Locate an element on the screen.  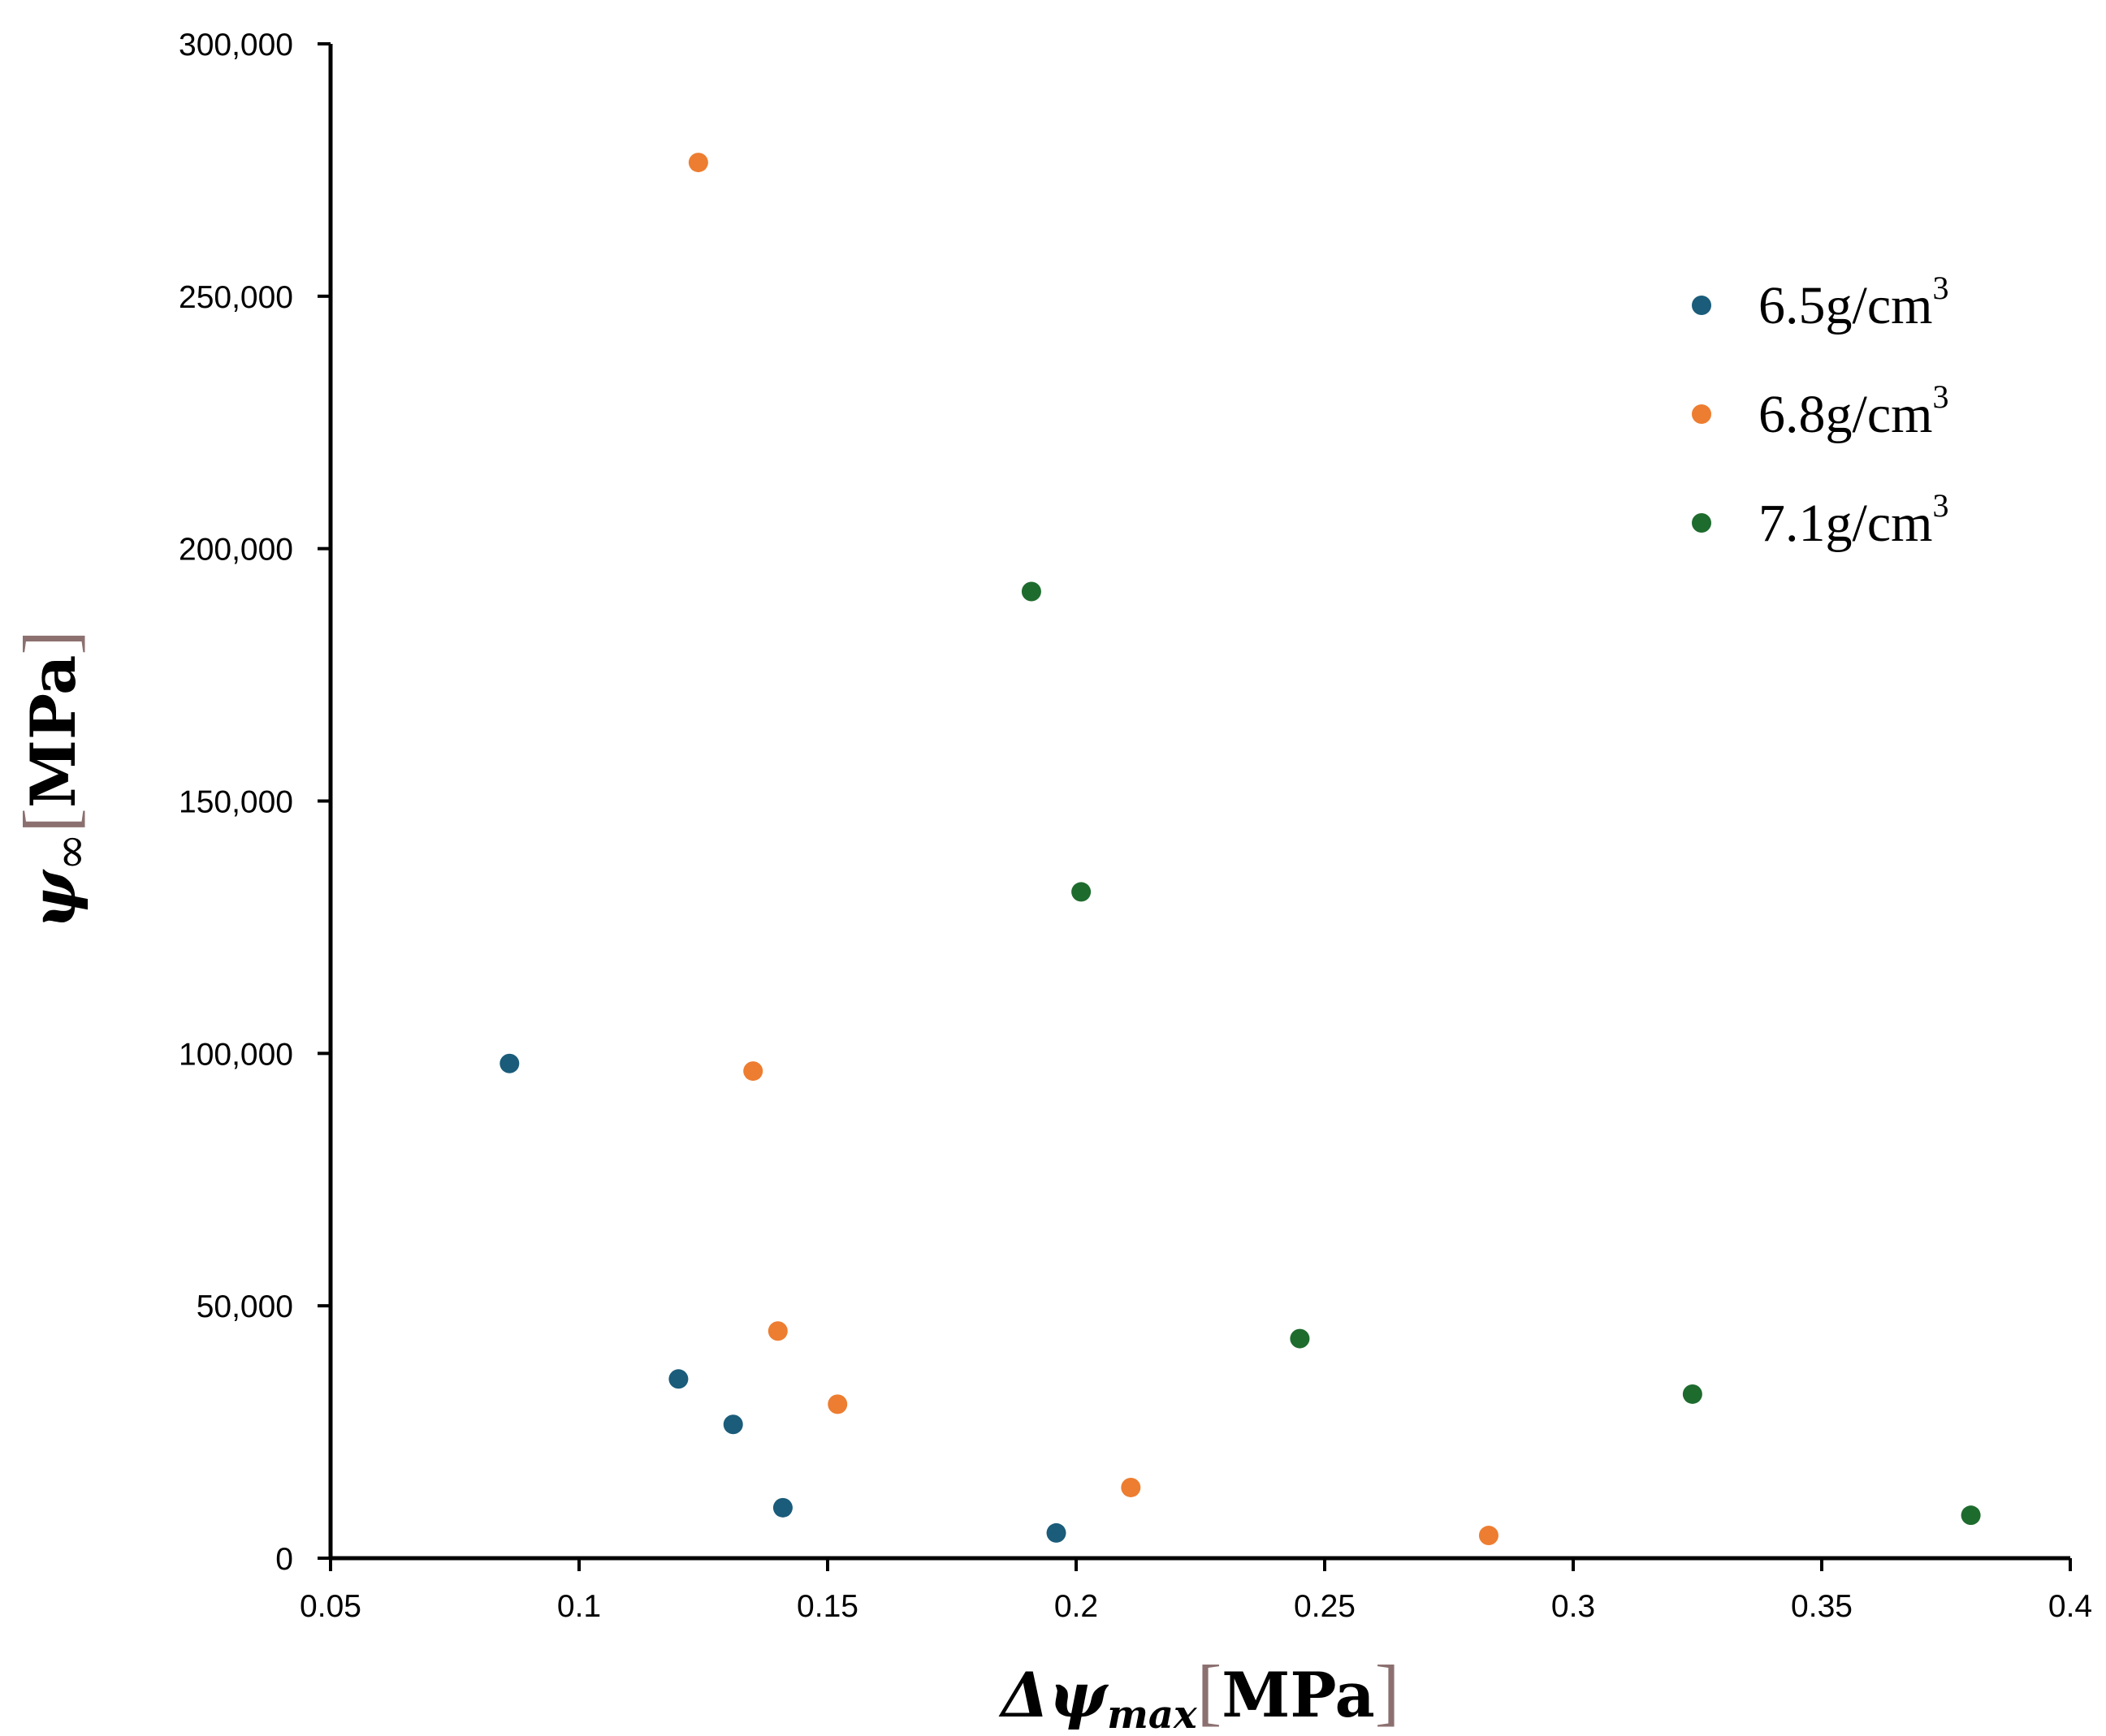
y-tick-label: 250,000 is located at coordinates (236, 297).